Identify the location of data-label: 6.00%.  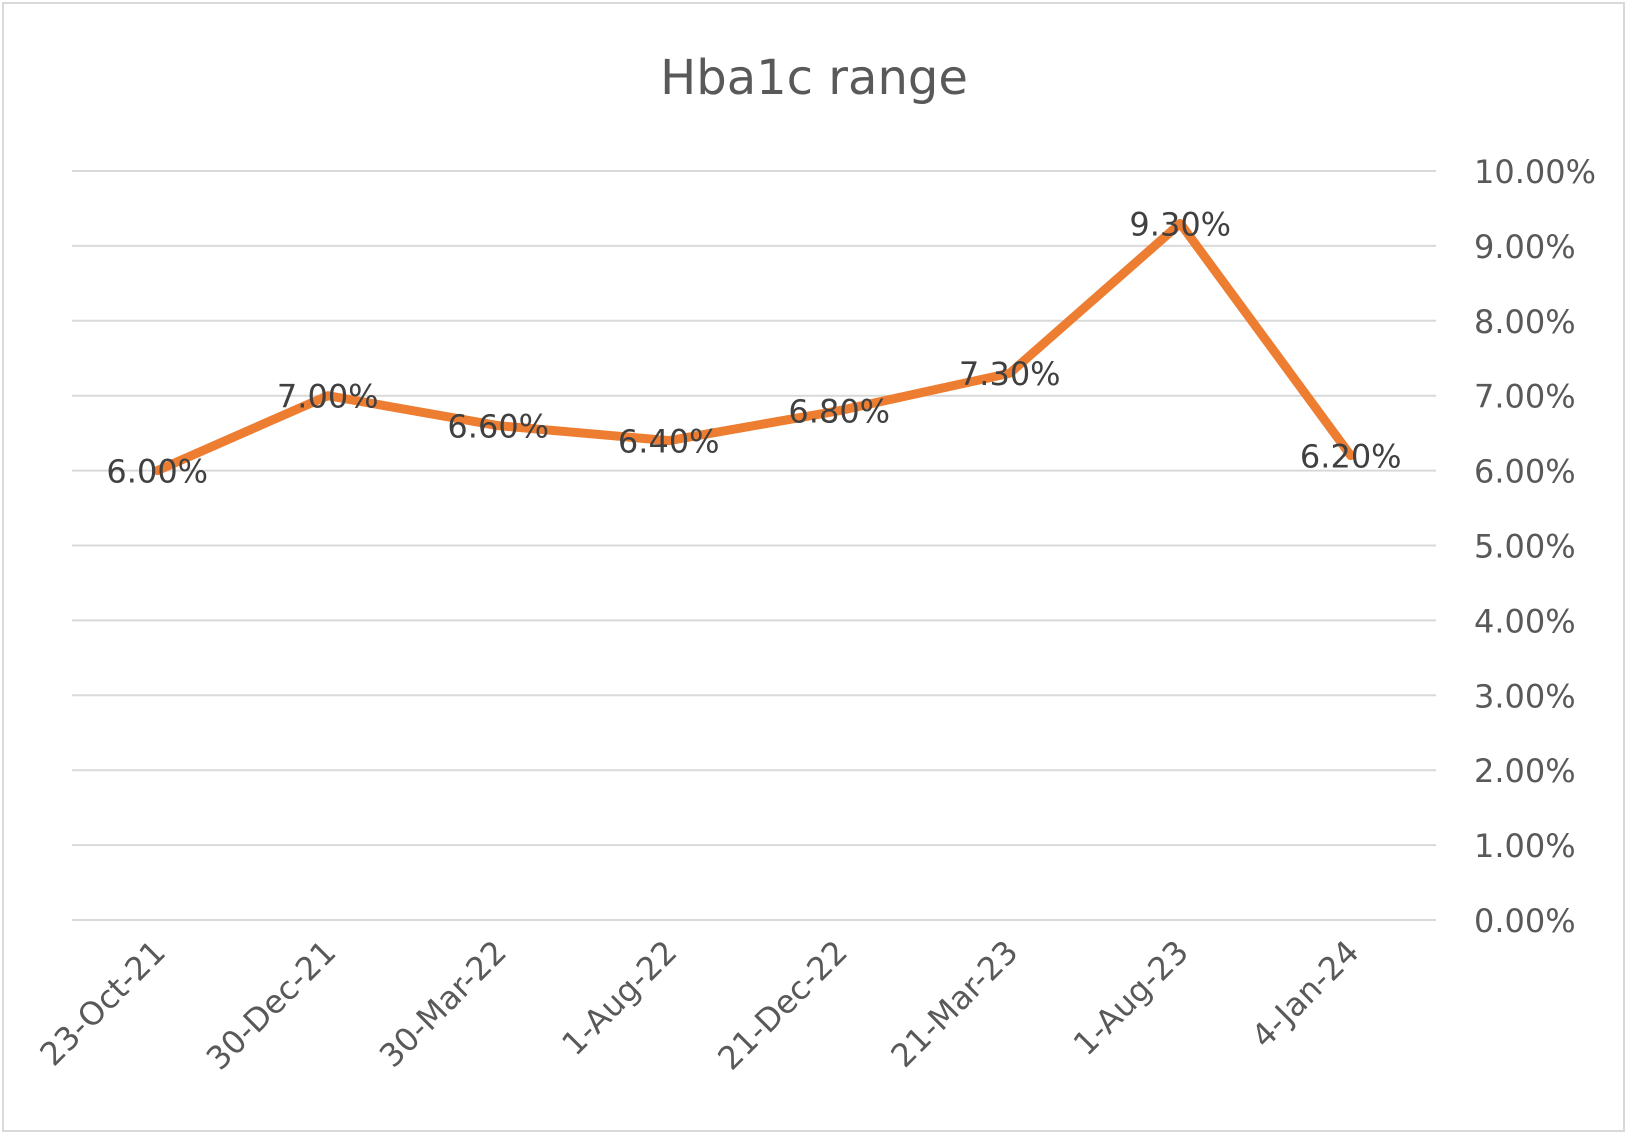
(157, 472).